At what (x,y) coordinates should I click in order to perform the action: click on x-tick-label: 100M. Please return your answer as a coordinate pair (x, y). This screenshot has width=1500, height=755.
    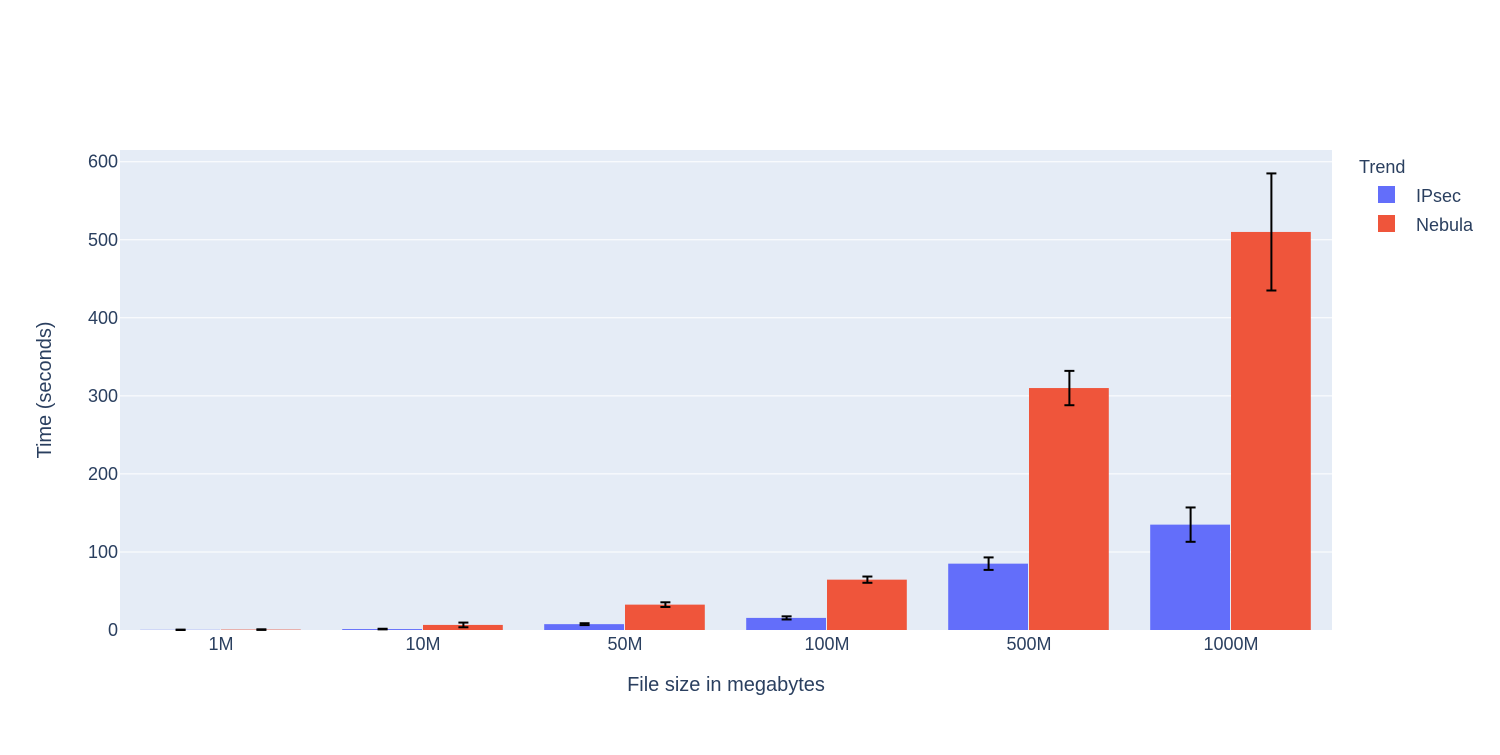
    Looking at the image, I should click on (826, 644).